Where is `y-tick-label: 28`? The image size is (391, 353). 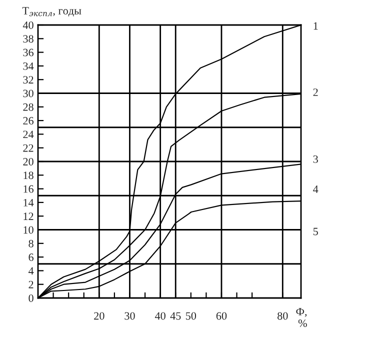 y-tick-label: 28 is located at coordinates (28, 107).